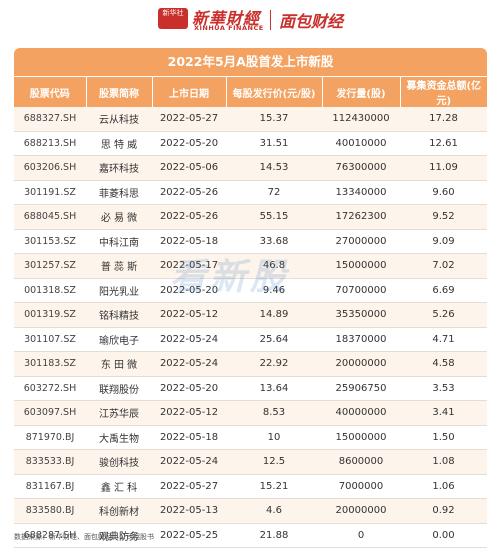  I want to click on cell-name: 东 田 微, so click(119, 364).